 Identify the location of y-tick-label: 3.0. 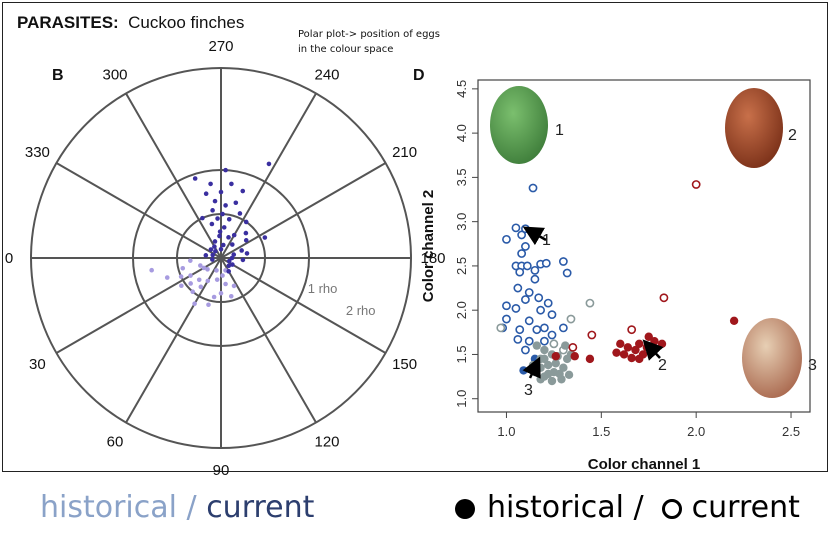
(461, 222).